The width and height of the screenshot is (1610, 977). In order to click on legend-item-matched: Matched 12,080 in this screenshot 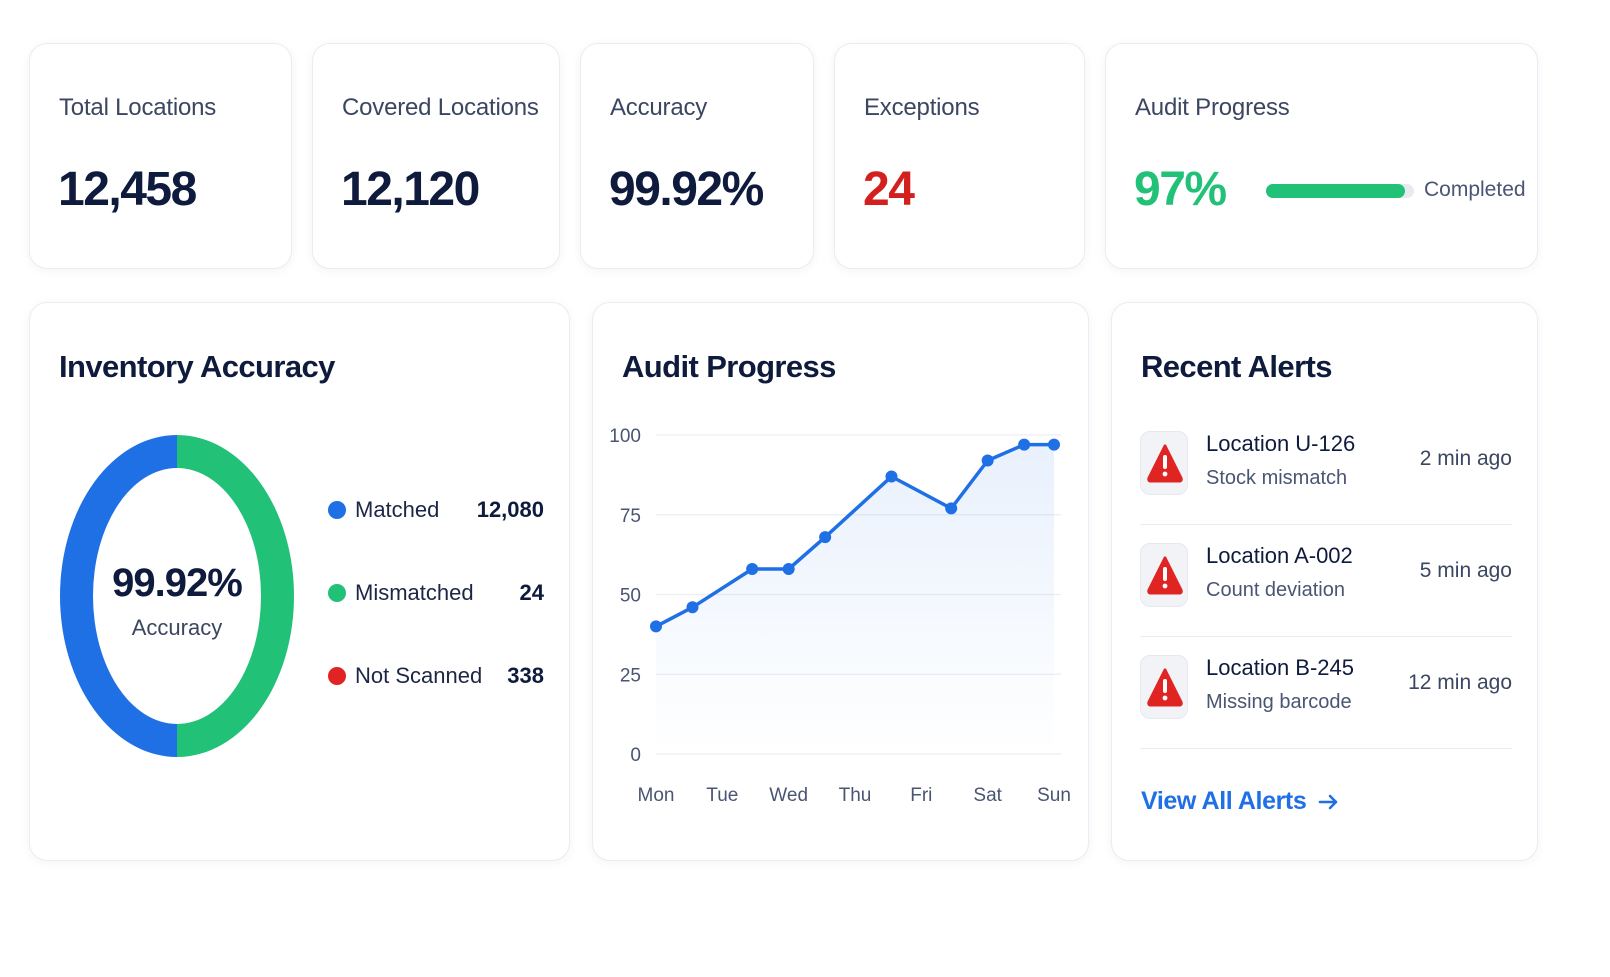, I will do `click(436, 510)`.